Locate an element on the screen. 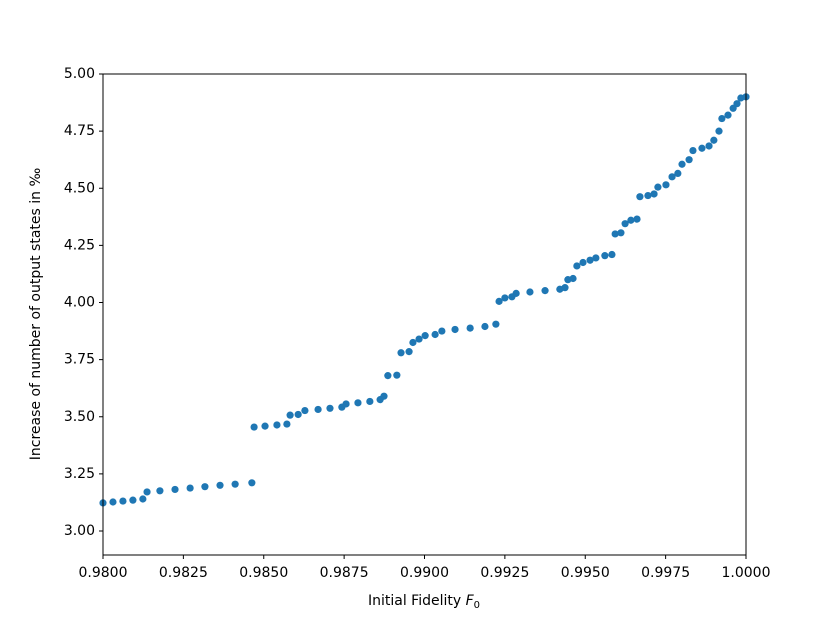  y-tick-label: 5.00 is located at coordinates (79, 74).